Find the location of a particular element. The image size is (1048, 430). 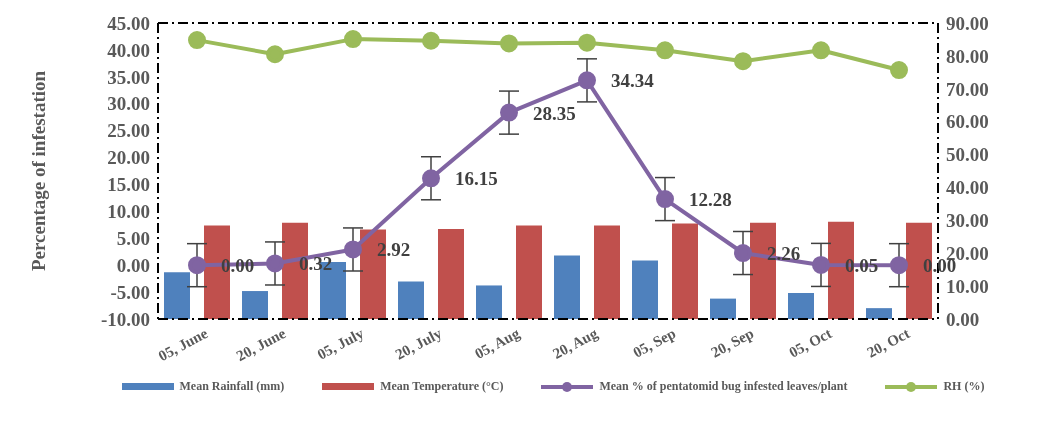

legend-label: RH (%) is located at coordinates (964, 386).